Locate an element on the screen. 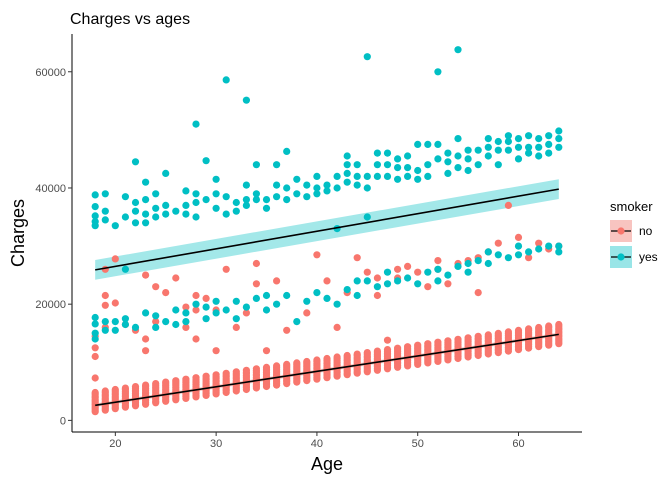 This screenshot has height=480, width=672. legend: smoker no yes is located at coordinates (634, 233).